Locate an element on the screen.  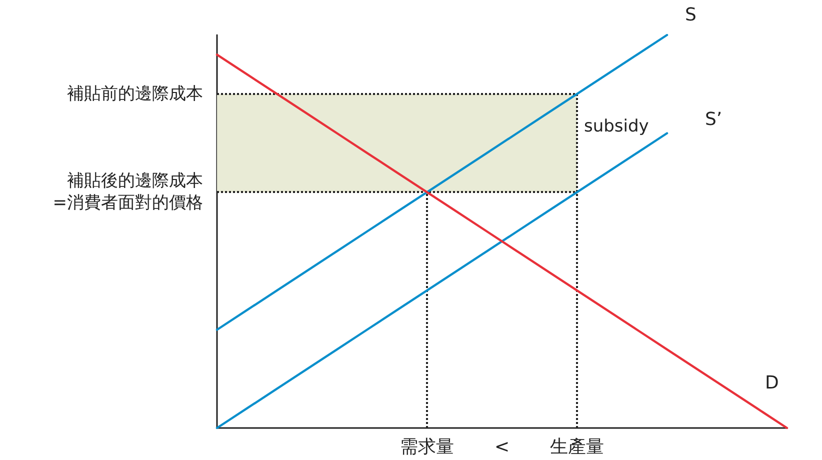
series-label: D is located at coordinates (772, 383).